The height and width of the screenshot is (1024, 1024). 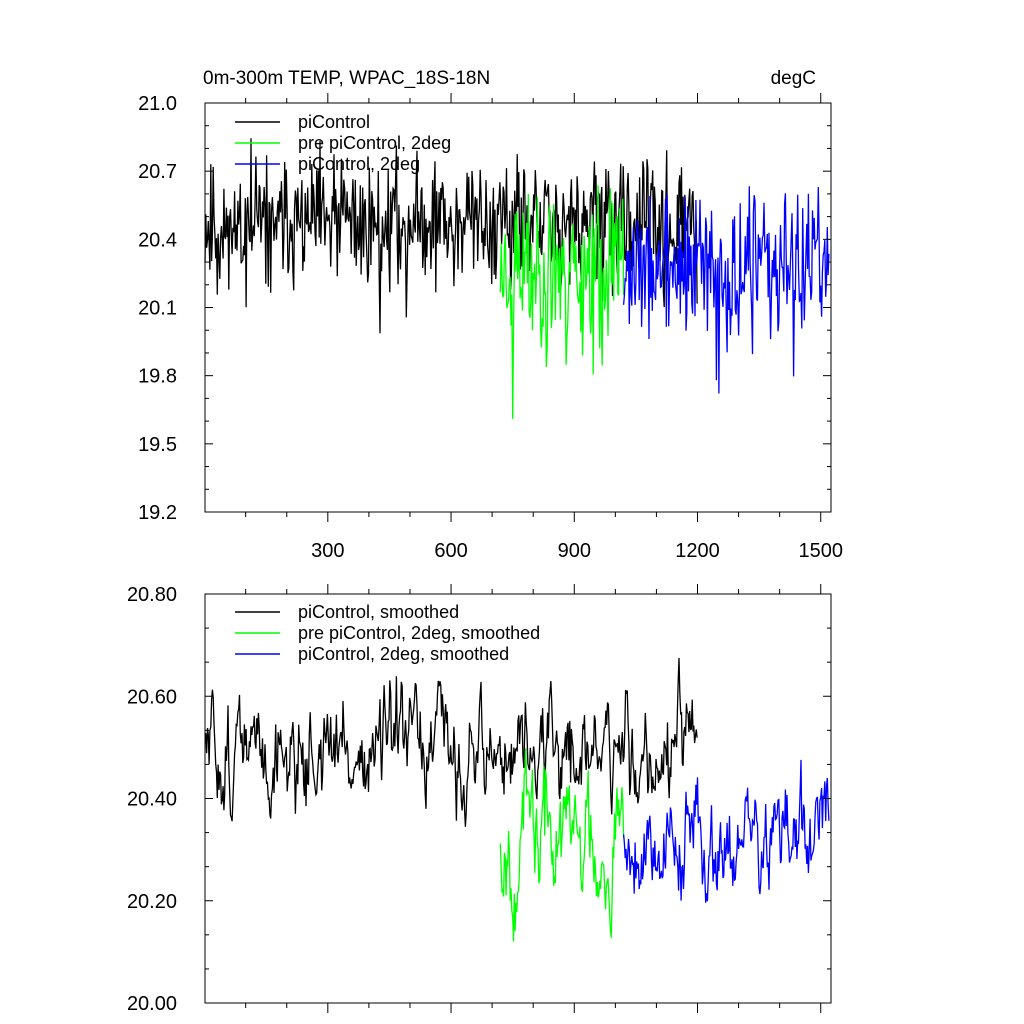 What do you see at coordinates (152, 595) in the screenshot?
I see `y-tick-label: 20.80` at bounding box center [152, 595].